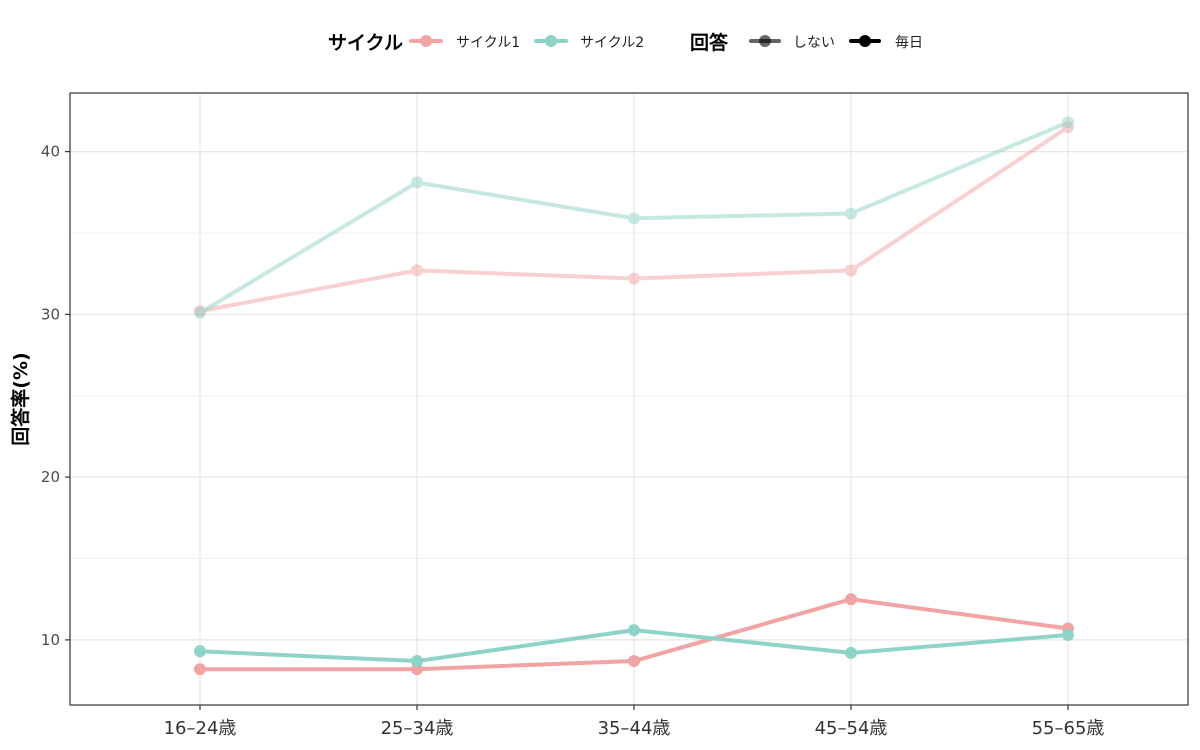 The image size is (1200, 750). What do you see at coordinates (1068, 728) in the screenshot?
I see `x-tick-label: 55–65歳` at bounding box center [1068, 728].